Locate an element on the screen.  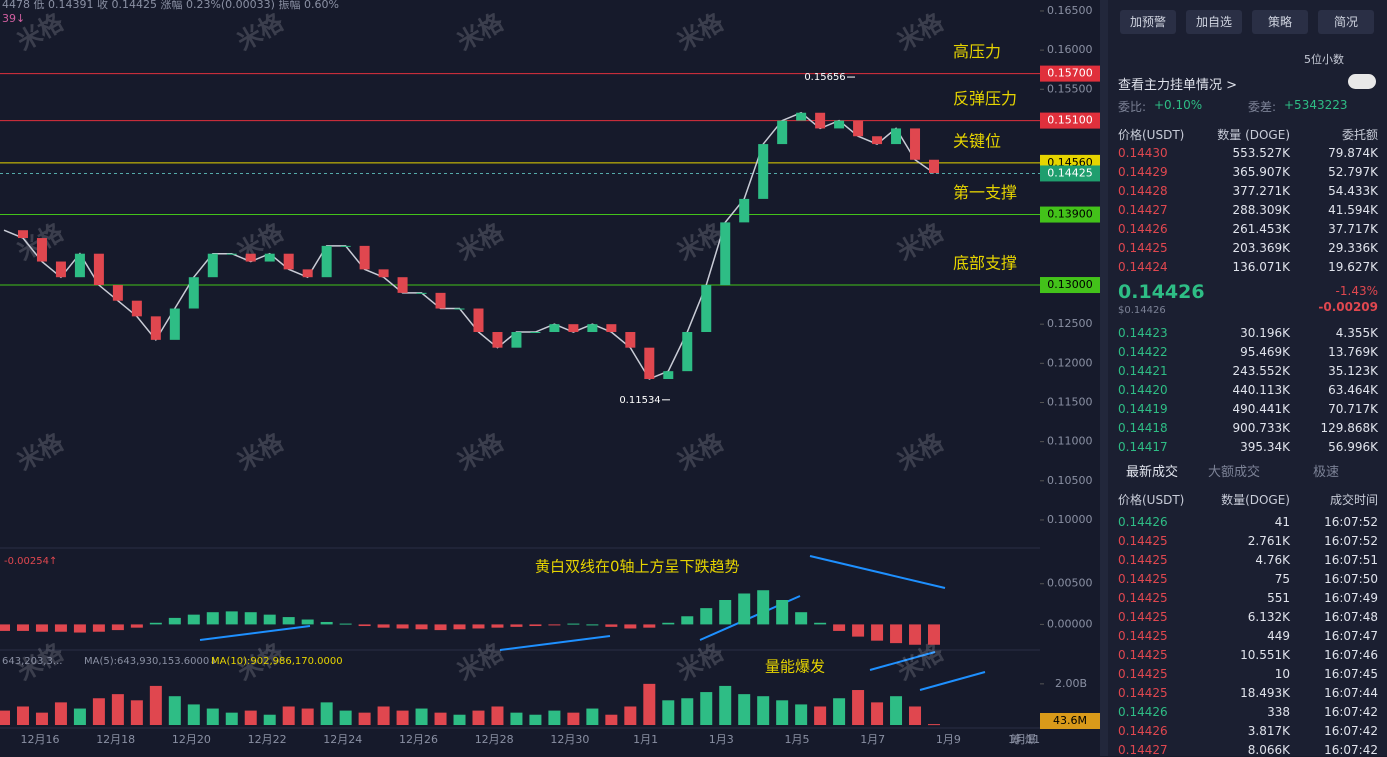
tab: 极速 is located at coordinates (1326, 472).